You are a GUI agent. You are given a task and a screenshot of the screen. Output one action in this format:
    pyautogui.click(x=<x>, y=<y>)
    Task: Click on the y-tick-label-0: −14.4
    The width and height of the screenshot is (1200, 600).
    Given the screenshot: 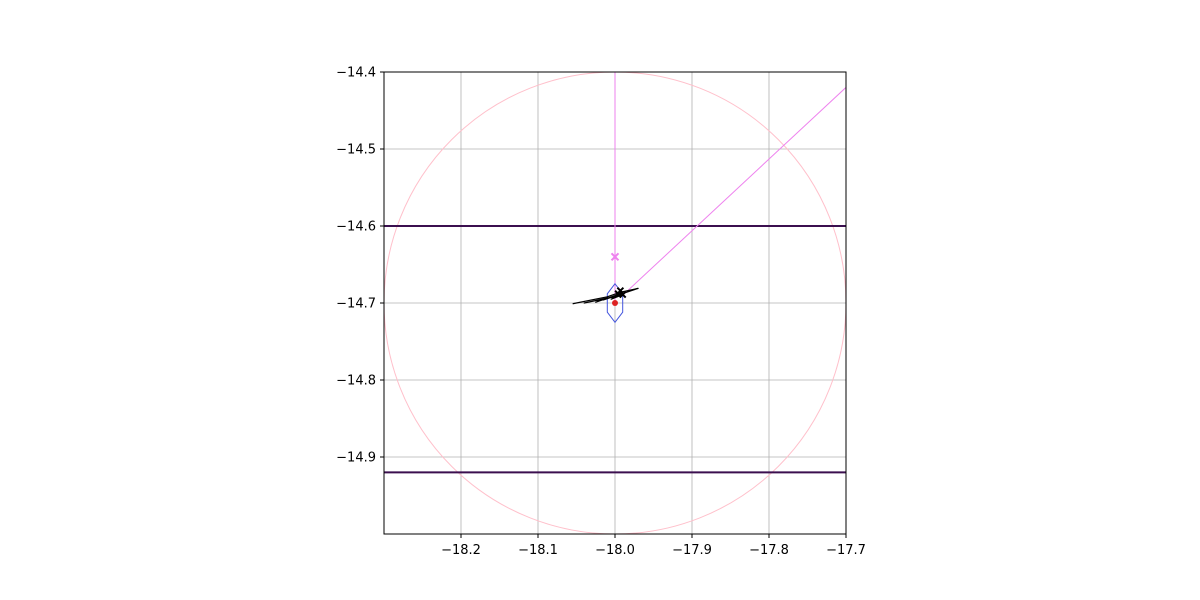 What is the action you would take?
    pyautogui.click(x=356, y=73)
    